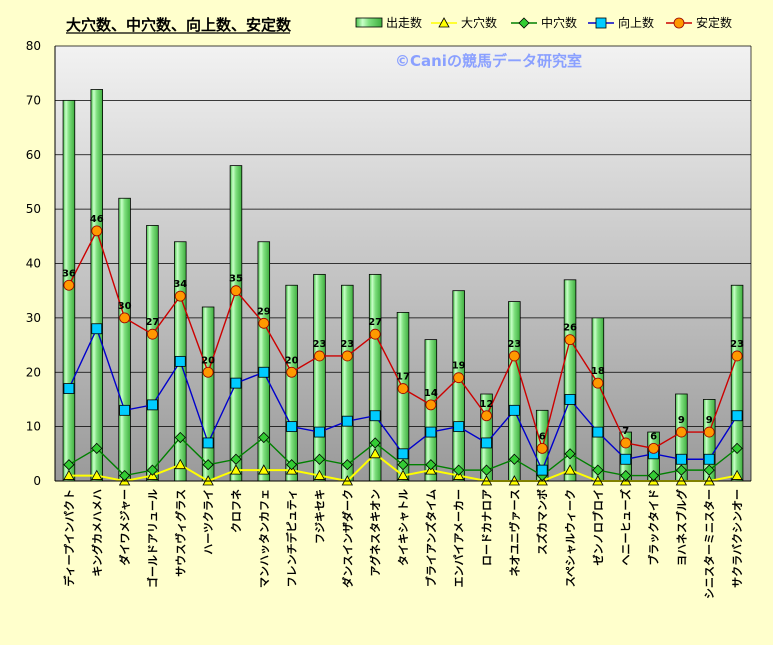 This screenshot has width=773, height=645. What do you see at coordinates (33, 372) in the screenshot?
I see `y-tick-label: 20` at bounding box center [33, 372].